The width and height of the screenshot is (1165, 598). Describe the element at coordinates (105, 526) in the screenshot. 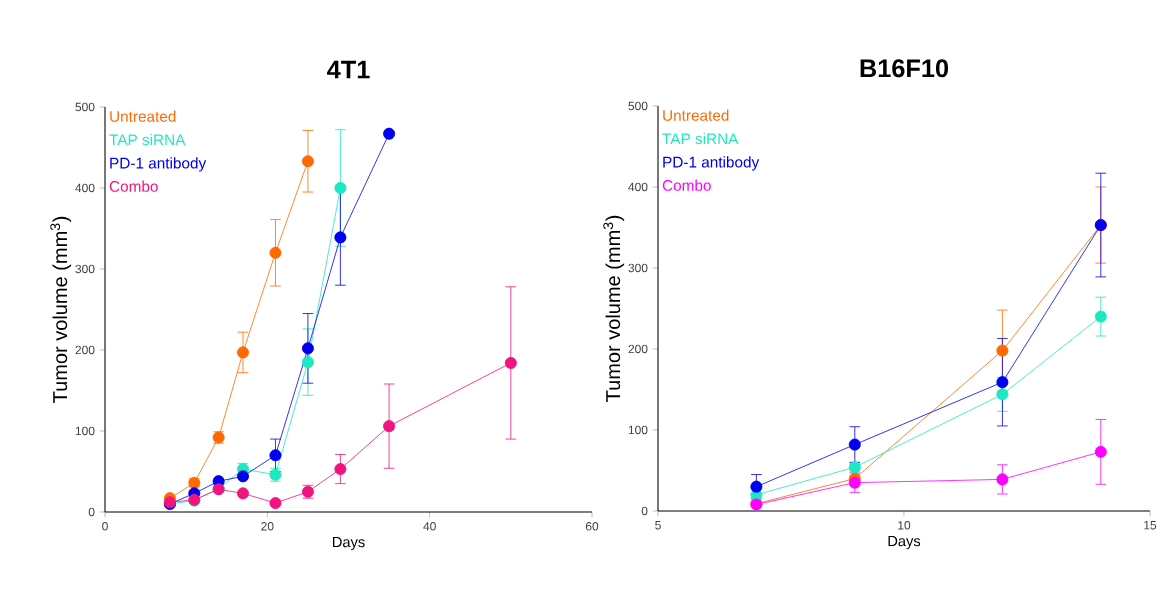

I see `x-tick-label: 0` at that location.